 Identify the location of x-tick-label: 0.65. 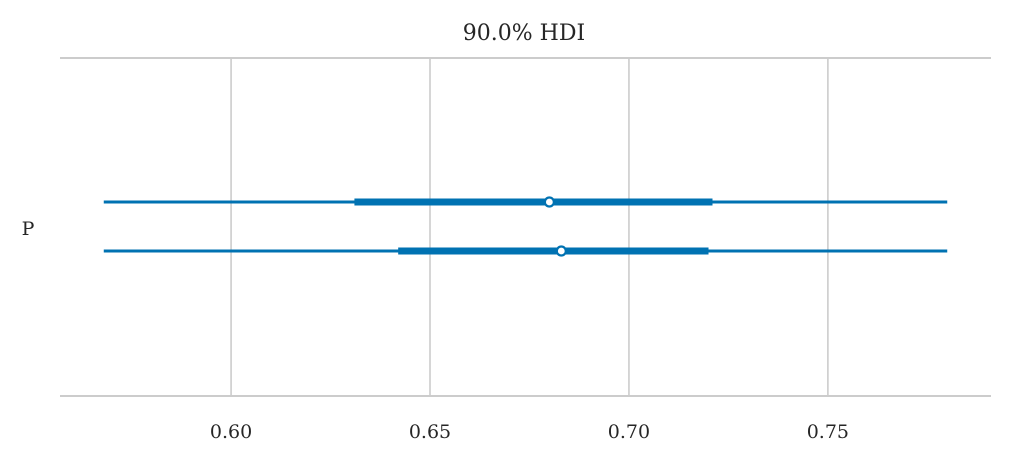
(430, 432).